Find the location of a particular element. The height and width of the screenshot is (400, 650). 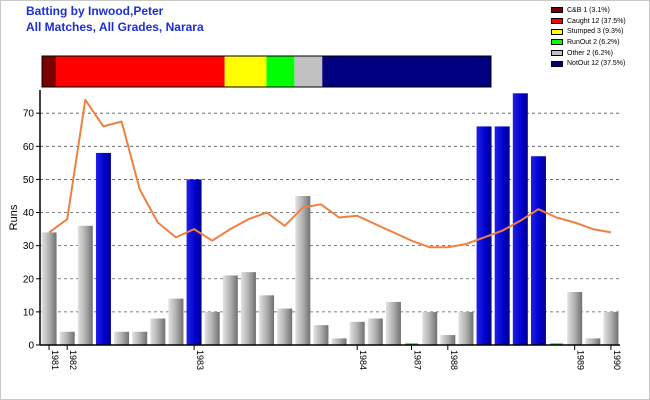

legend-item-caught: Caught 12 (37.5%) is located at coordinates (588, 21).